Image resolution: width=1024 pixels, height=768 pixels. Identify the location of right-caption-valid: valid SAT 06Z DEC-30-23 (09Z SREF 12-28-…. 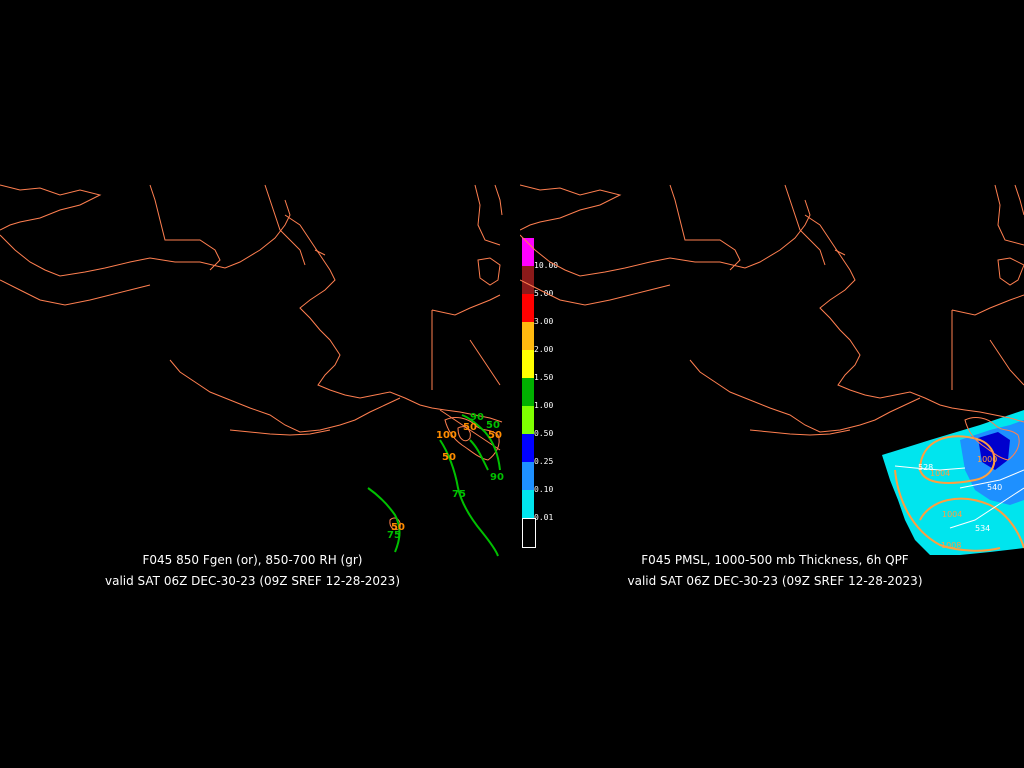
(775, 581).